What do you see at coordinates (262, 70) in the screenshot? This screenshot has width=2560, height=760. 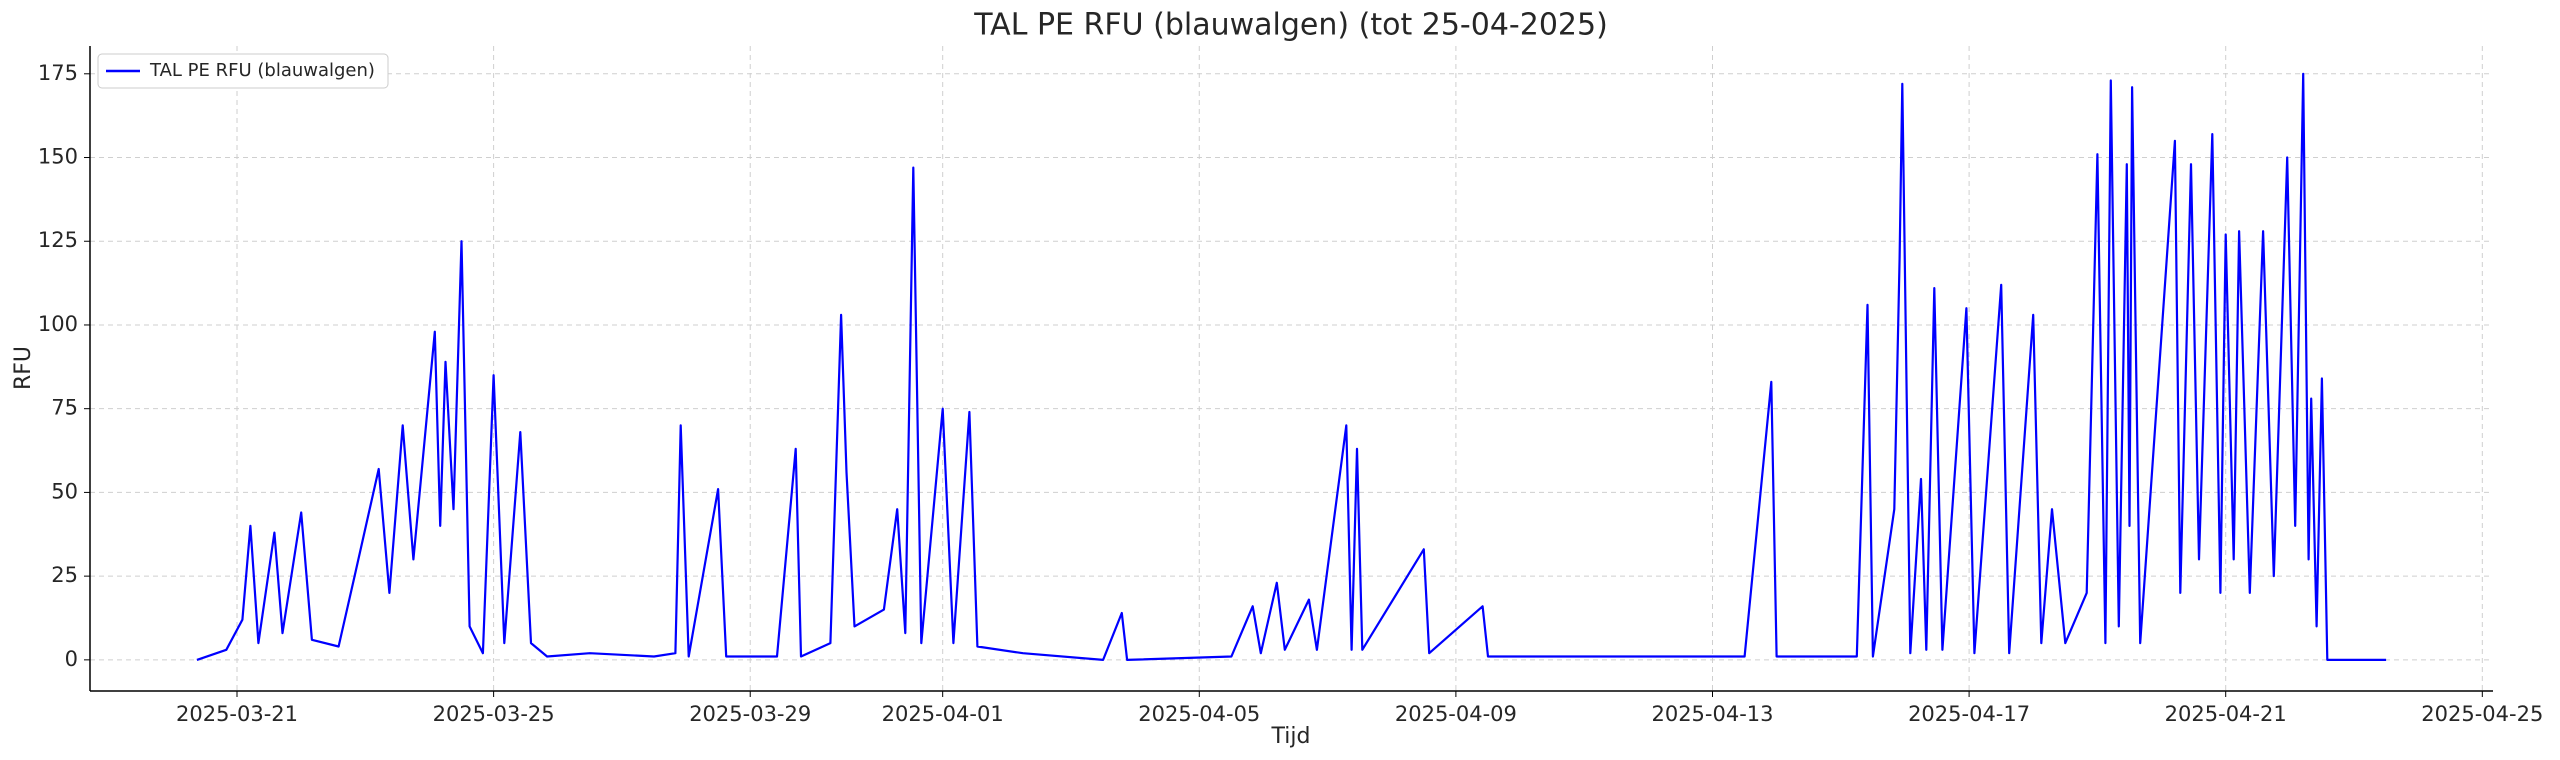 I see `legend-label: TAL PE RFU (blauwalgen)` at bounding box center [262, 70].